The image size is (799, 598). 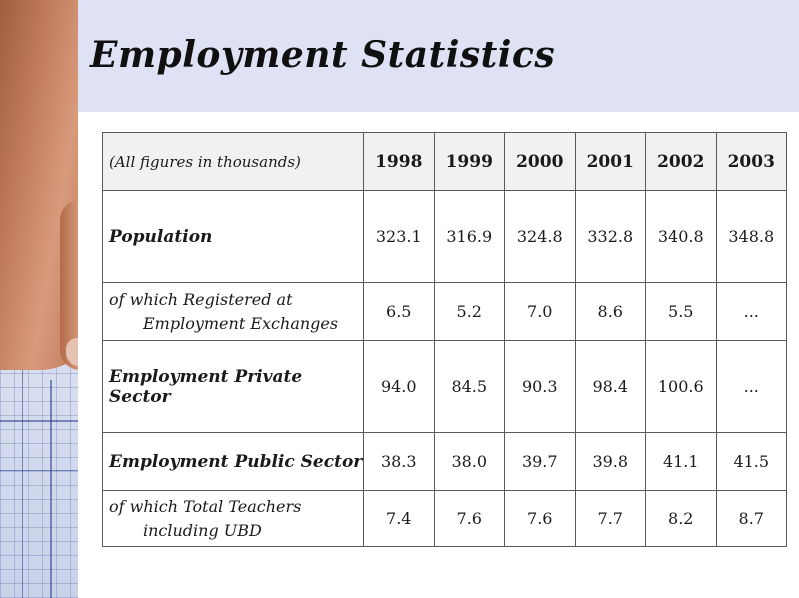 What do you see at coordinates (540, 236) in the screenshot?
I see `table-cell: 324.8` at bounding box center [540, 236].